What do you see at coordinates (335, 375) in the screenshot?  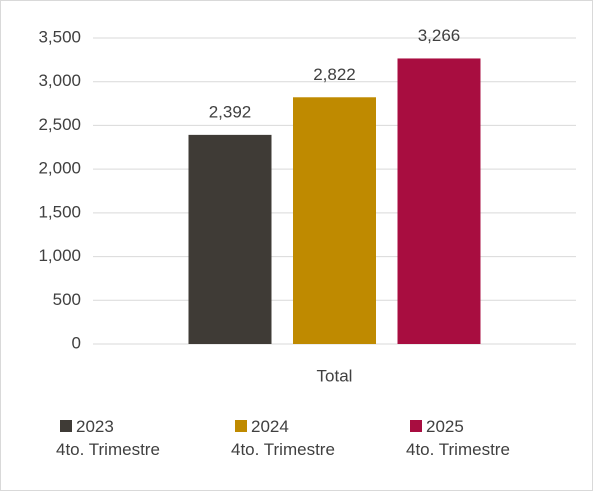 I see `x-tick-label: Total` at bounding box center [335, 375].